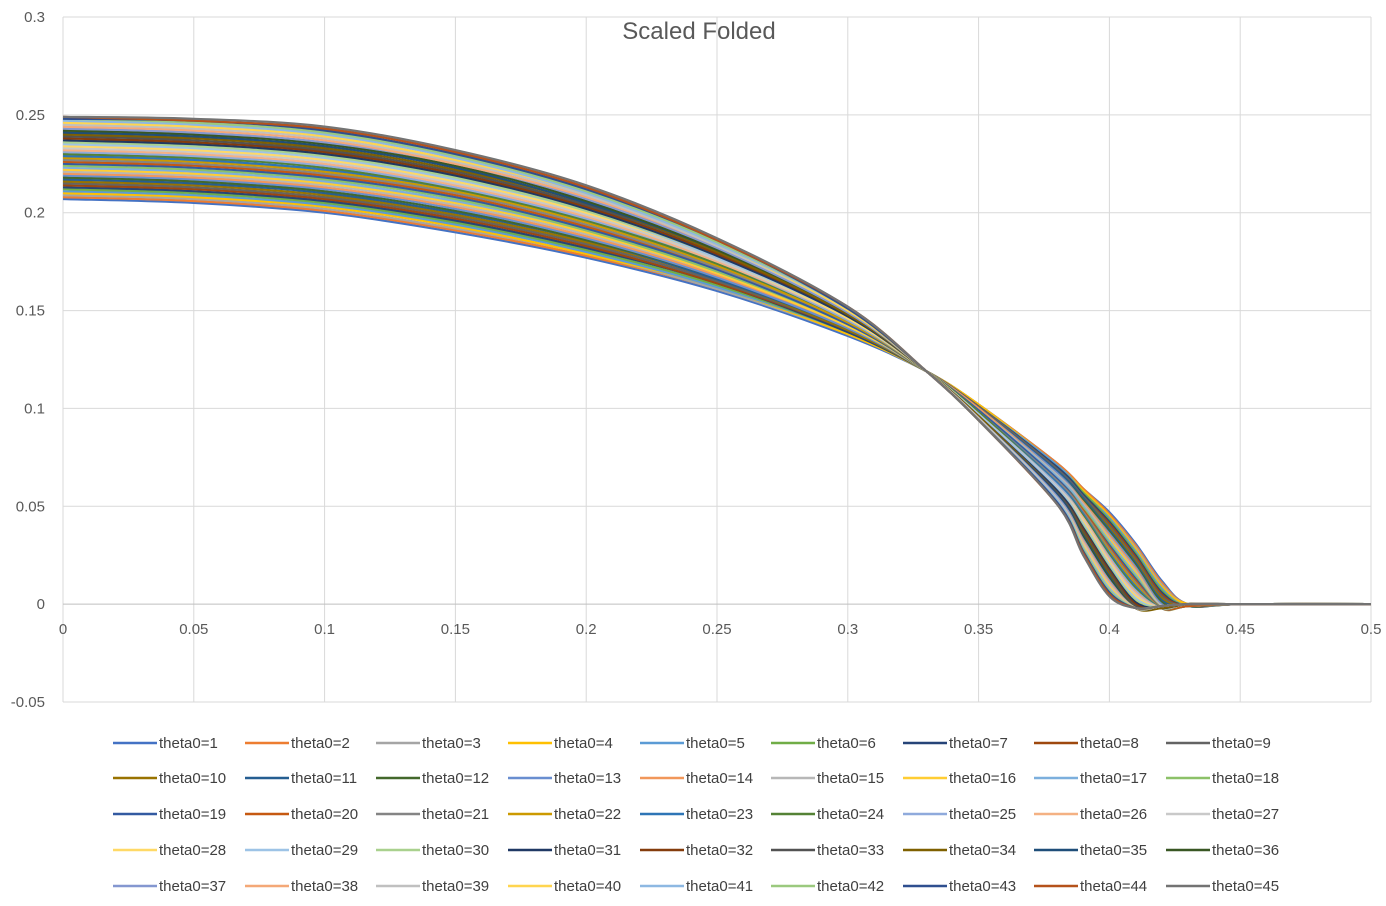 The width and height of the screenshot is (1386, 906). I want to click on legend-entry: theta0=9, so click(1218, 743).